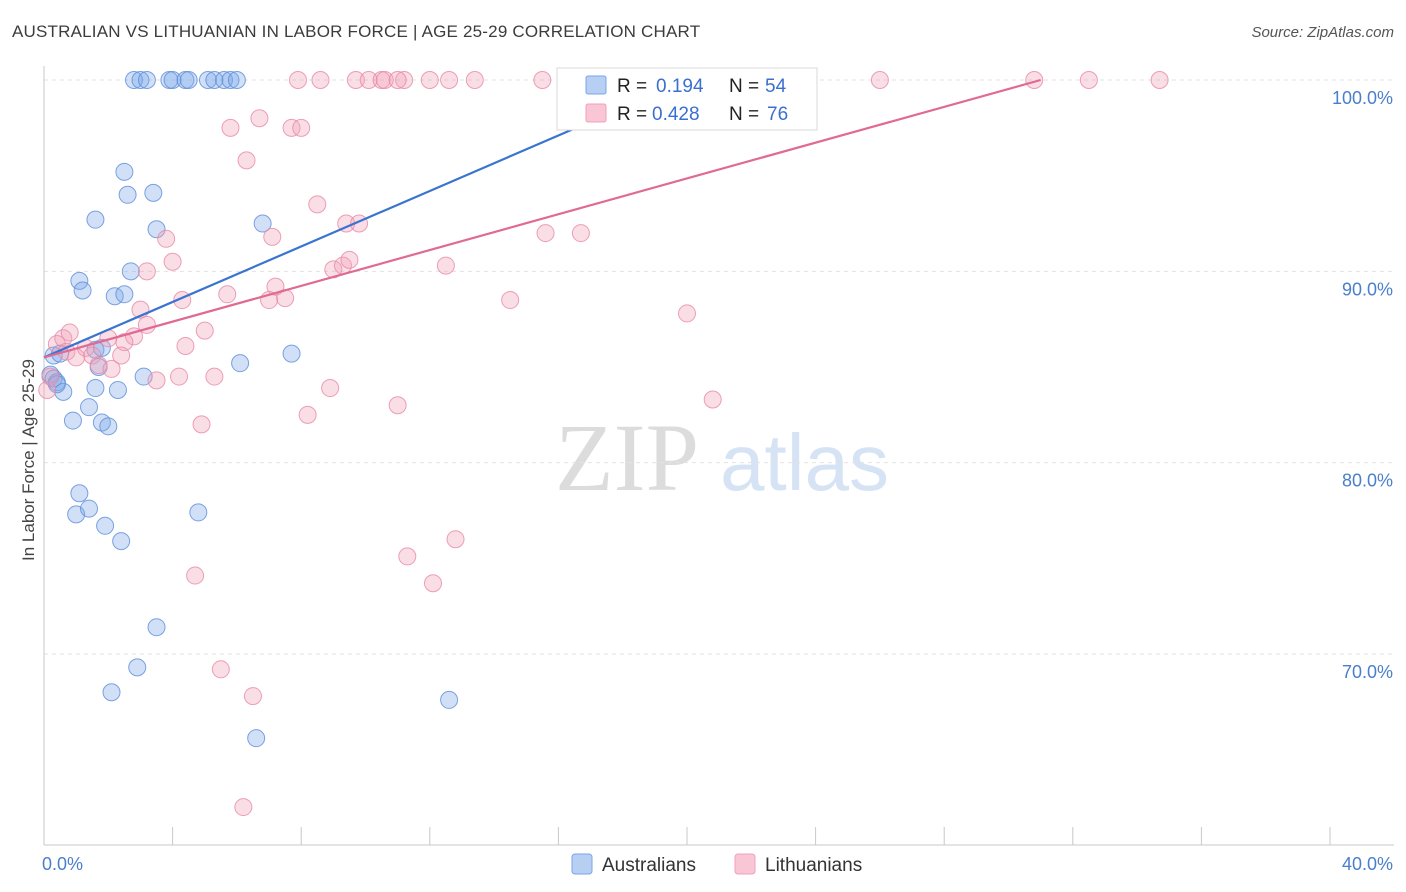 Image resolution: width=1406 pixels, height=892 pixels. What do you see at coordinates (596, 113) in the screenshot?
I see `legend-swatch-lithuanians` at bounding box center [596, 113].